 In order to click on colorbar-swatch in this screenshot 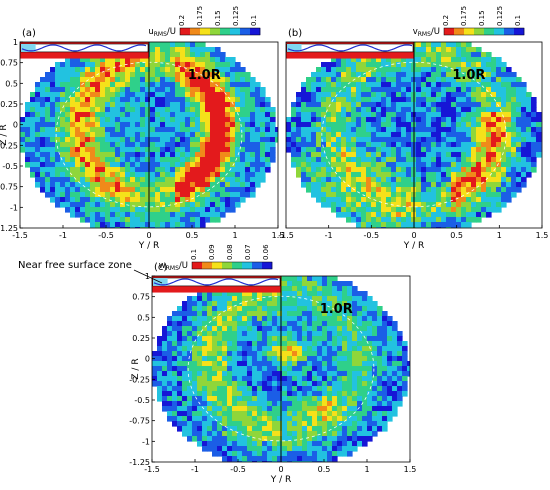, I will do `click(185, 31)`.